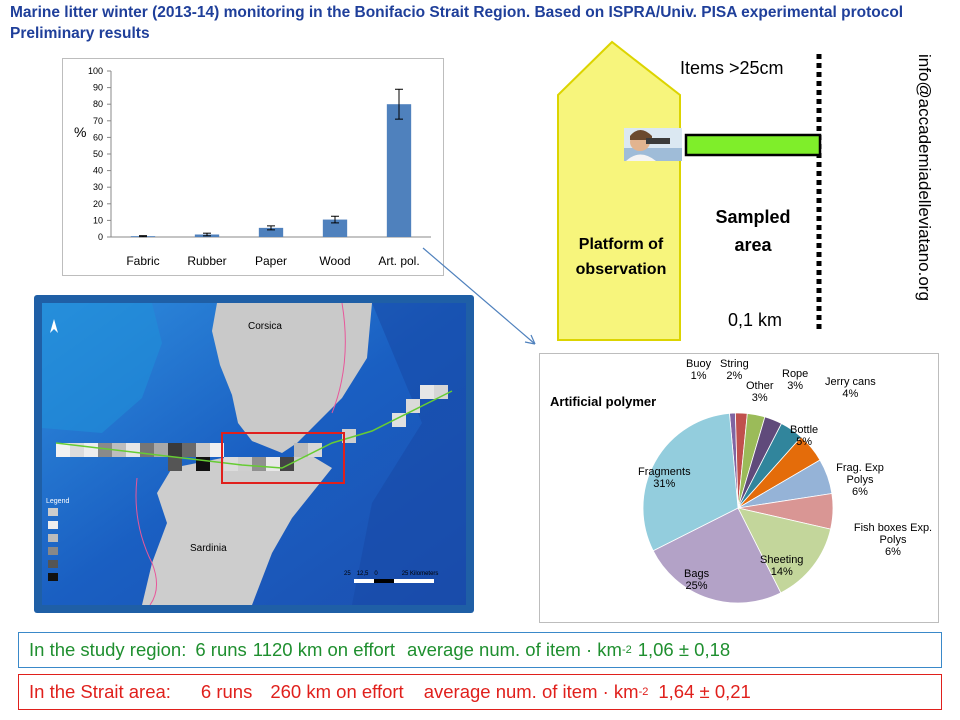 This screenshot has width=960, height=720. What do you see at coordinates (784, 550) in the screenshot?
I see `pie-slice-sheeting` at bounding box center [784, 550].